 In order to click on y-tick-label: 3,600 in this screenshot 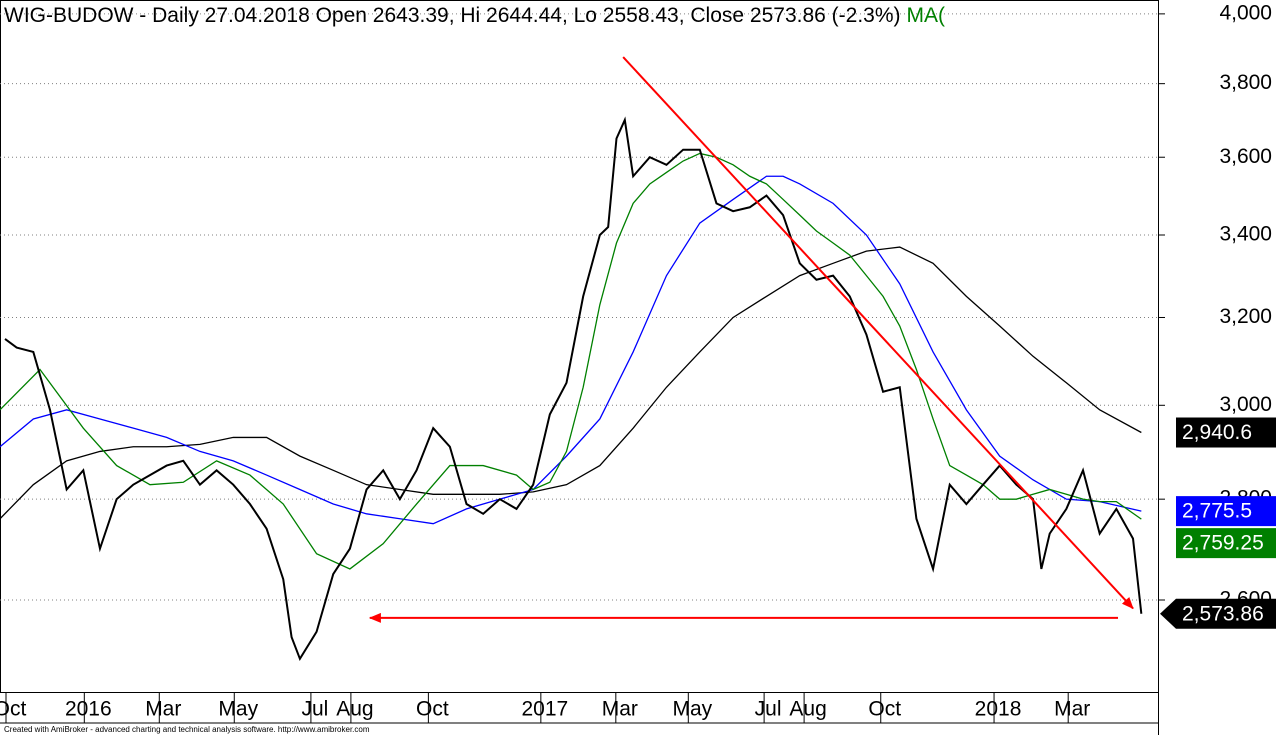, I will do `click(1245, 156)`.